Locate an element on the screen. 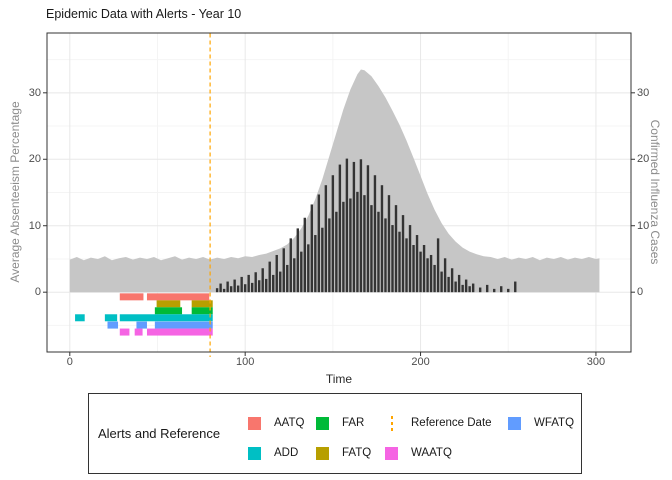  legend-label: WFATQ is located at coordinates (554, 423).